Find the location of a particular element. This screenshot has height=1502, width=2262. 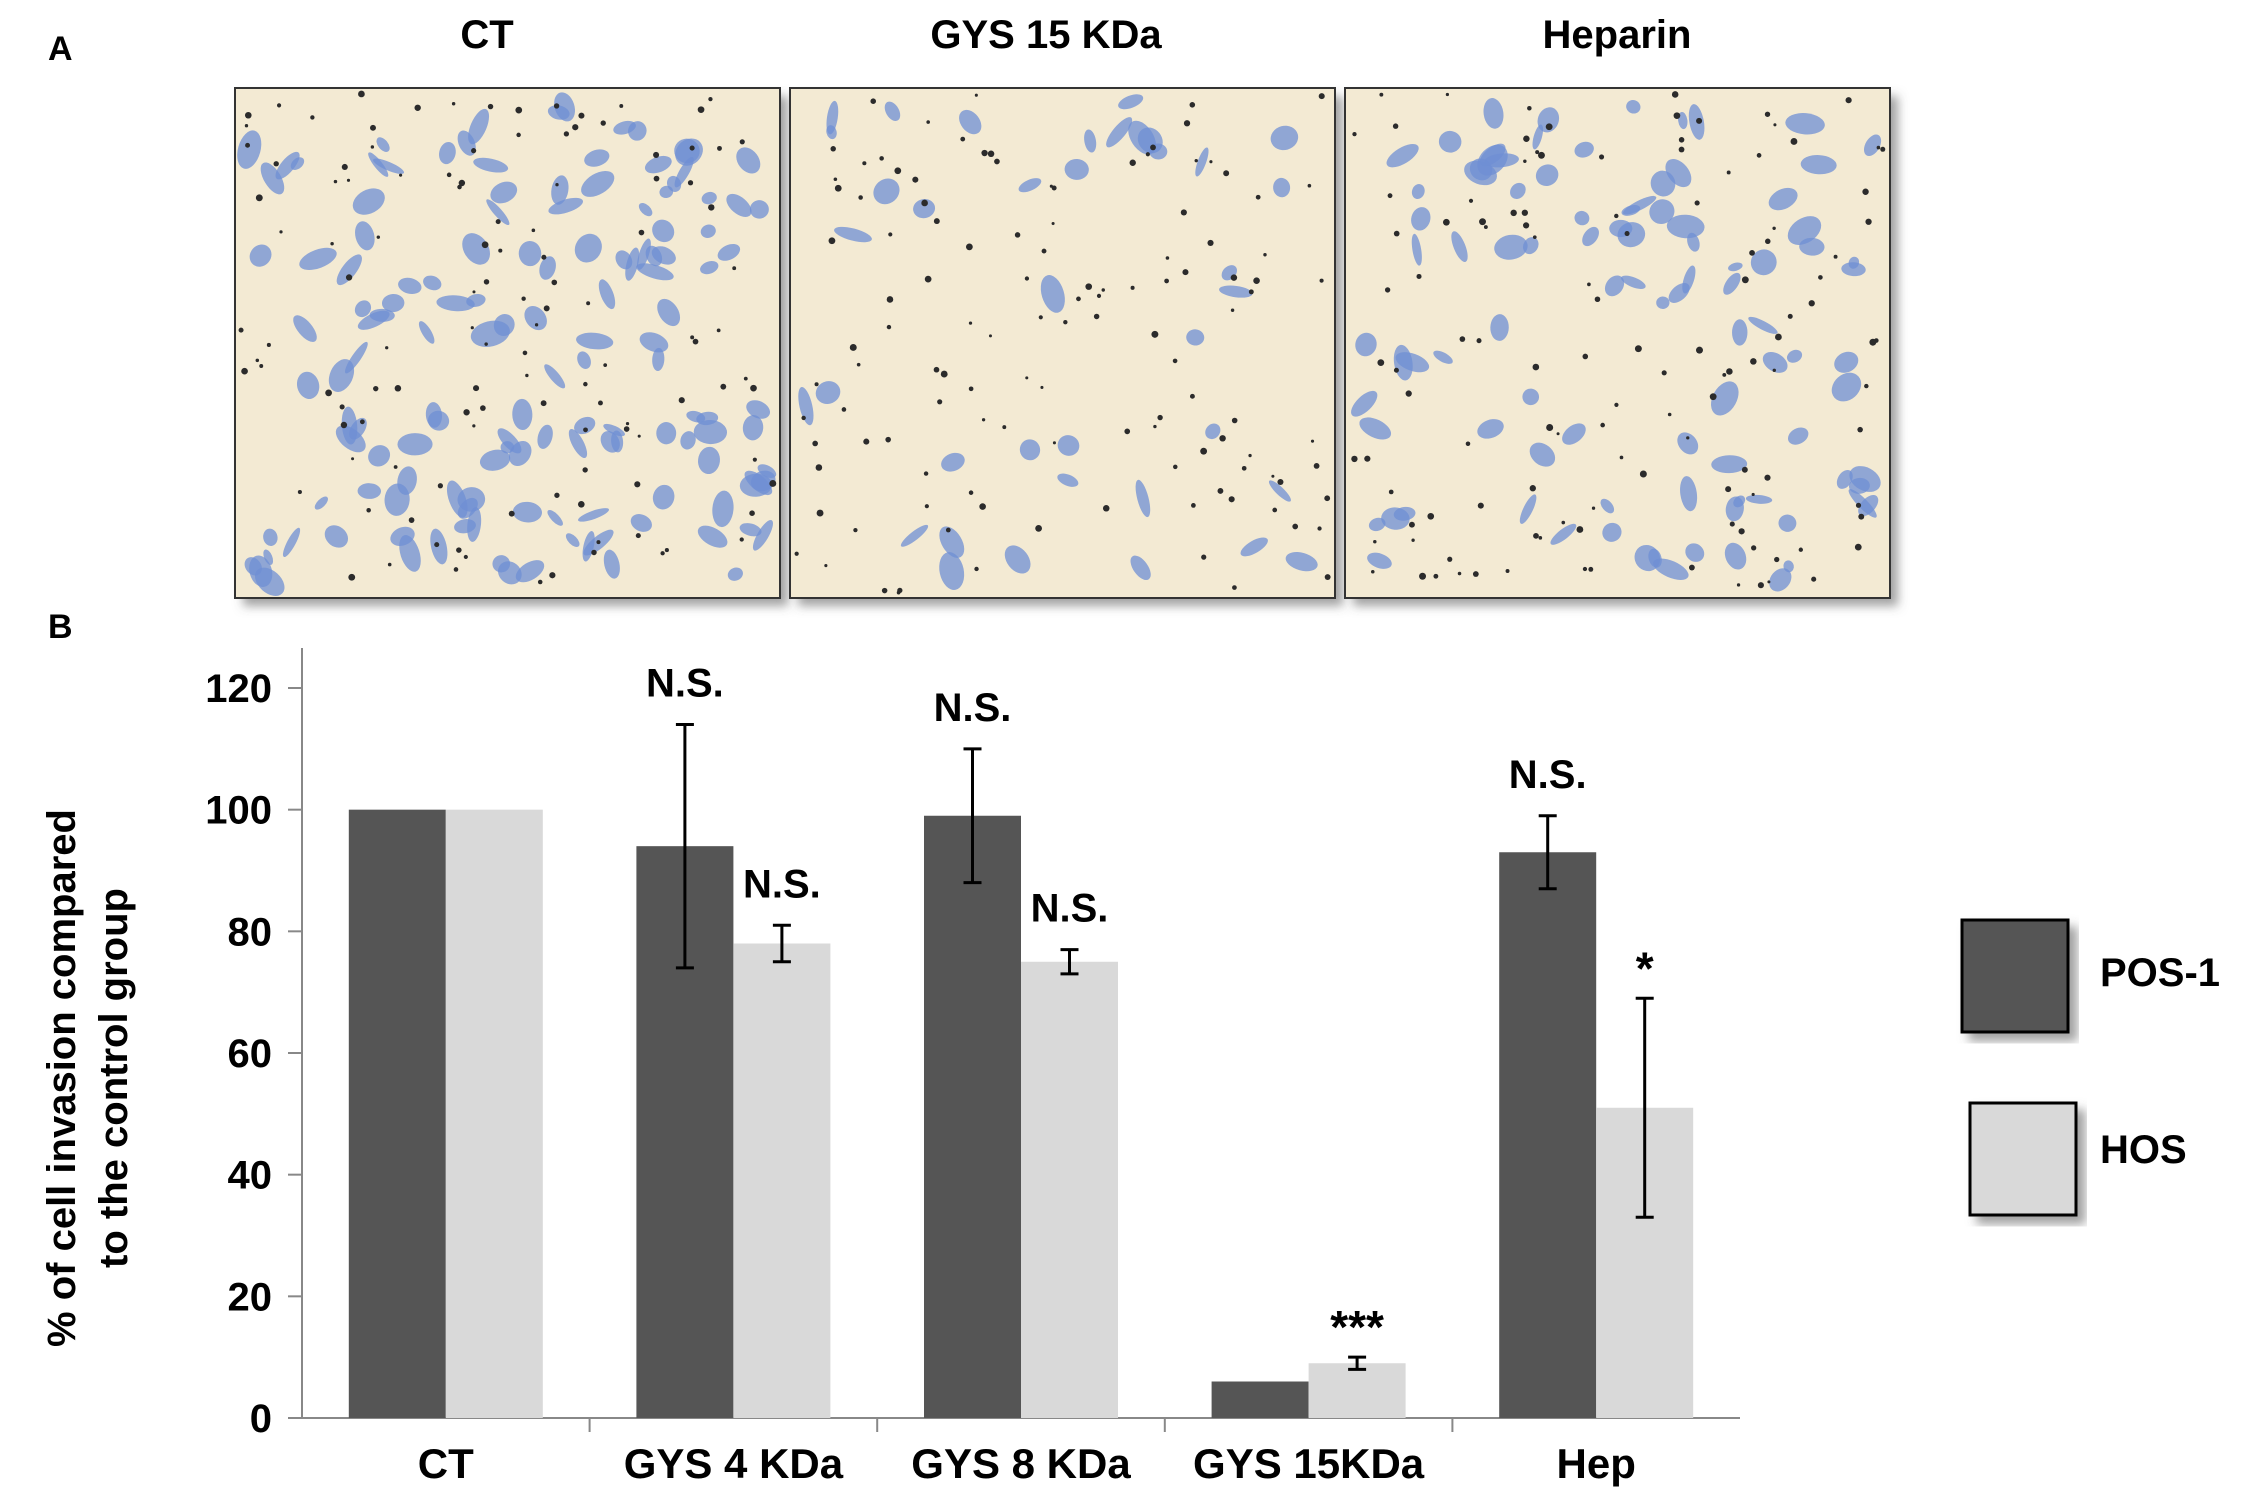

micrograph-title-1: CT is located at coordinates (486, 35).